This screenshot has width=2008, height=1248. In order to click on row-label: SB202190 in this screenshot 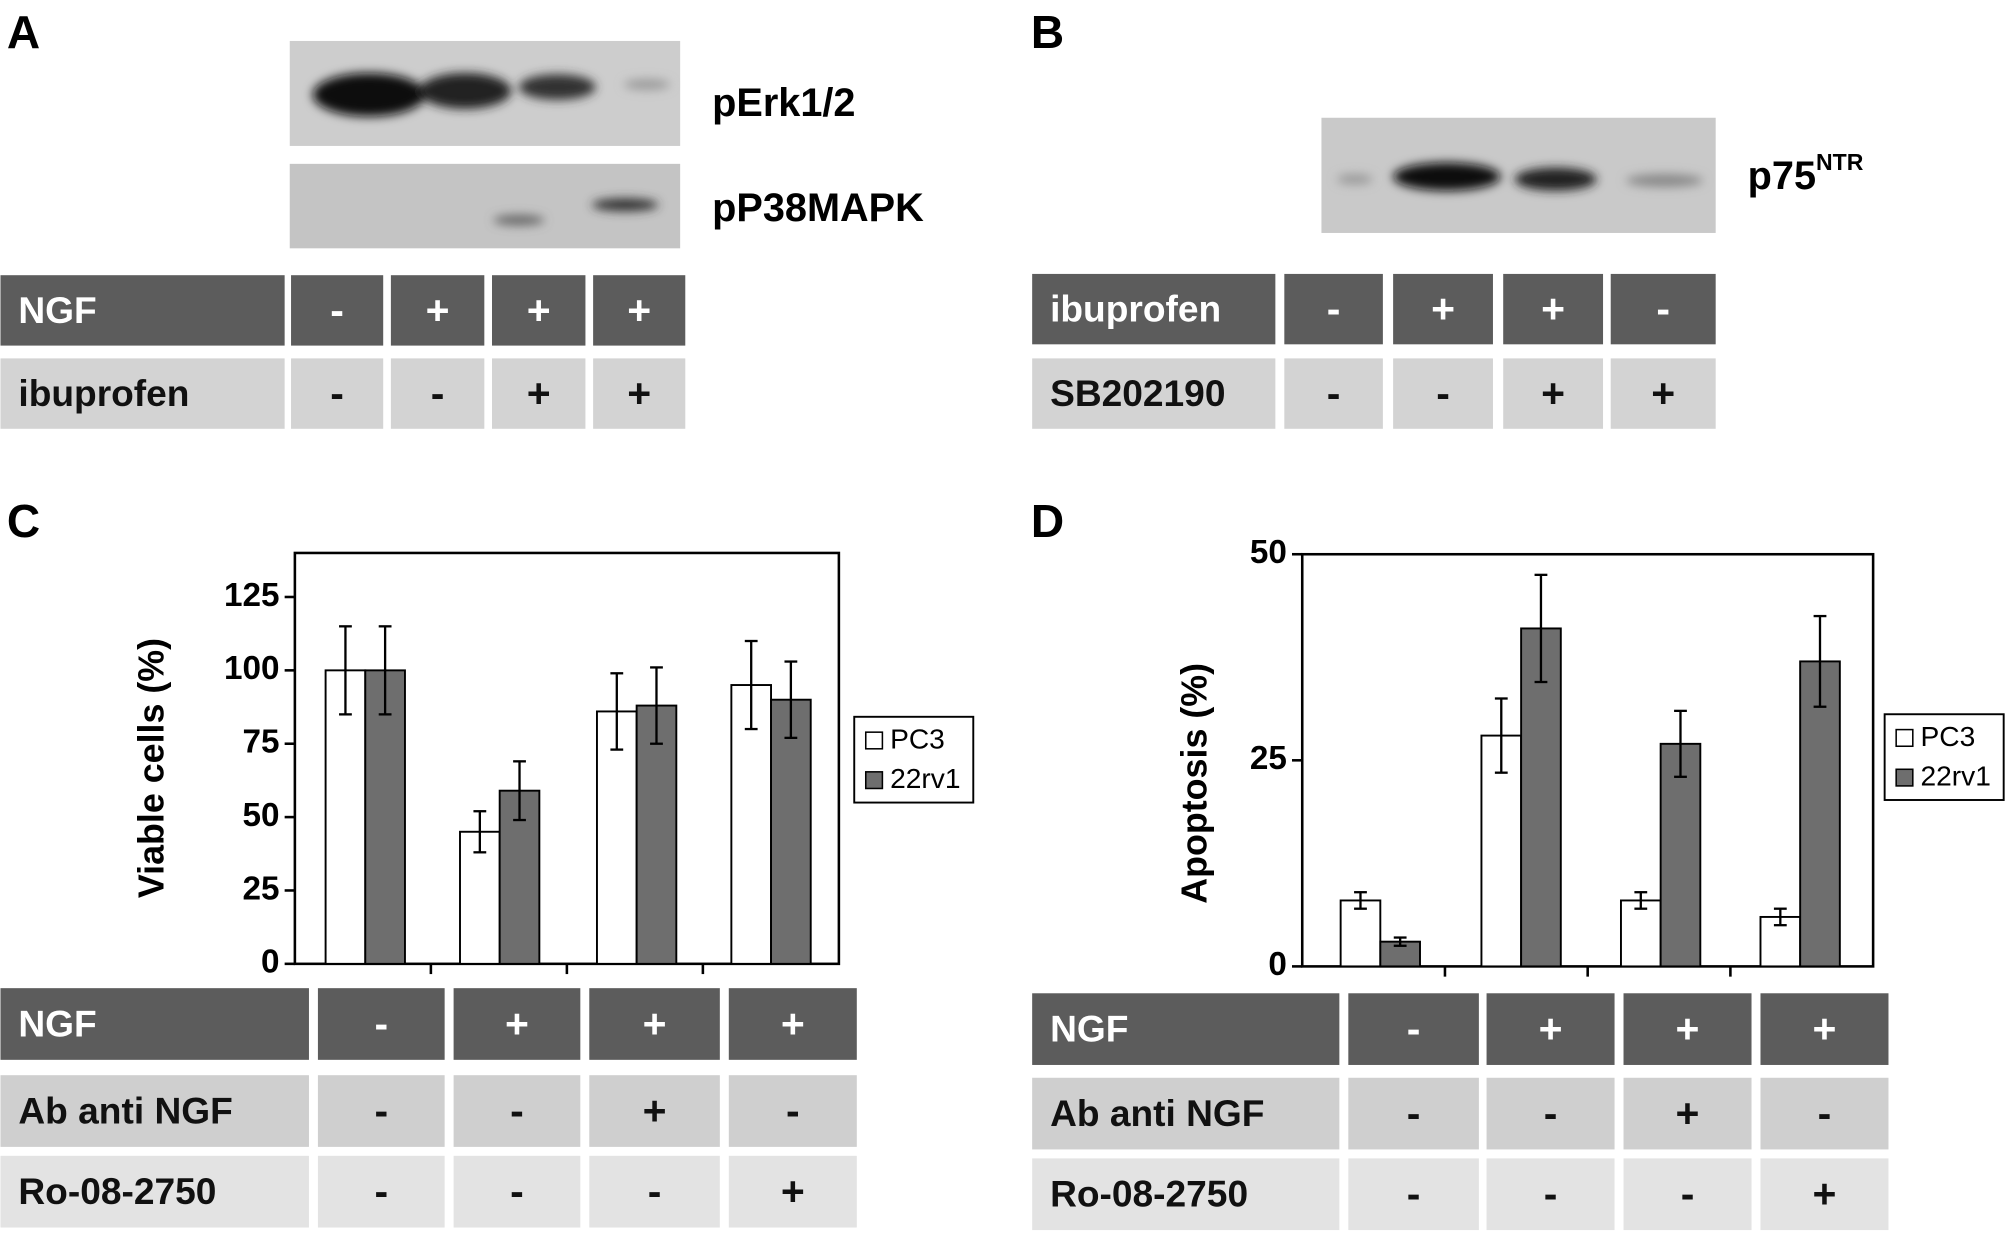, I will do `click(1137, 393)`.